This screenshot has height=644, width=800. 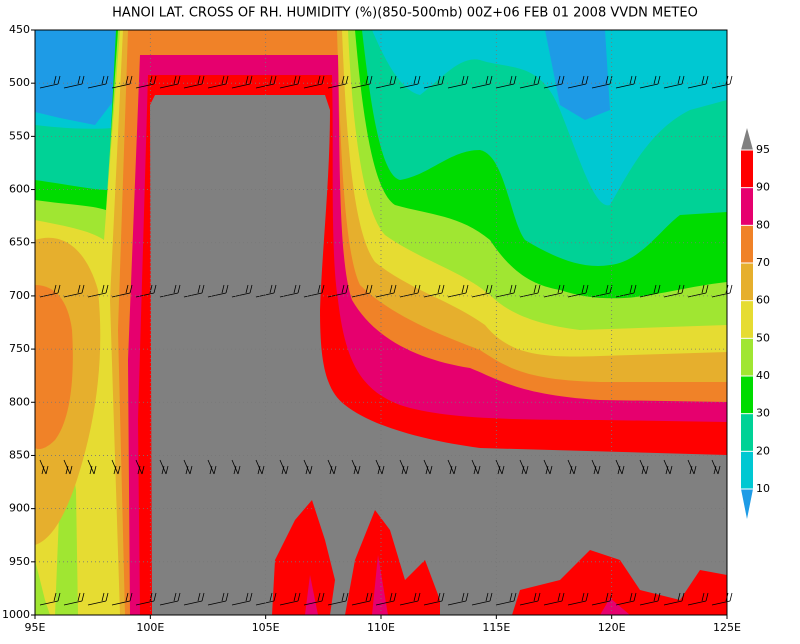 I want to click on colorbar-label: 70, so click(x=763, y=262).